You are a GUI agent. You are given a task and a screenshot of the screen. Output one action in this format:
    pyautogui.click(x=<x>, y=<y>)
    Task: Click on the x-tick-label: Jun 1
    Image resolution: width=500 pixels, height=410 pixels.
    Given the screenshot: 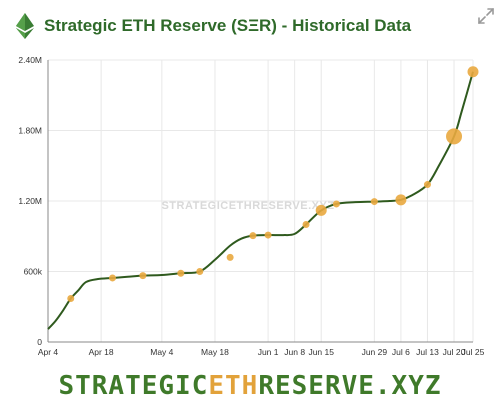 What is the action you would take?
    pyautogui.click(x=268, y=352)
    